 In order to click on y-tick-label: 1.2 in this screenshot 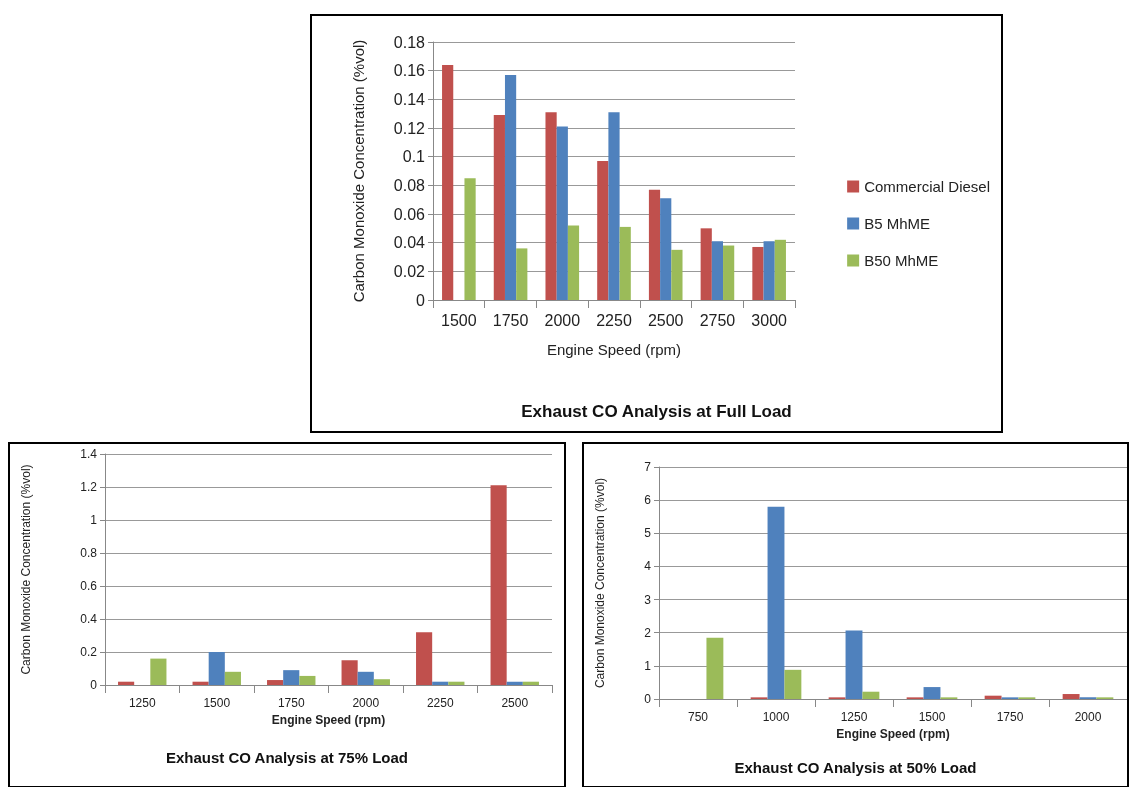, I will do `click(89, 487)`.